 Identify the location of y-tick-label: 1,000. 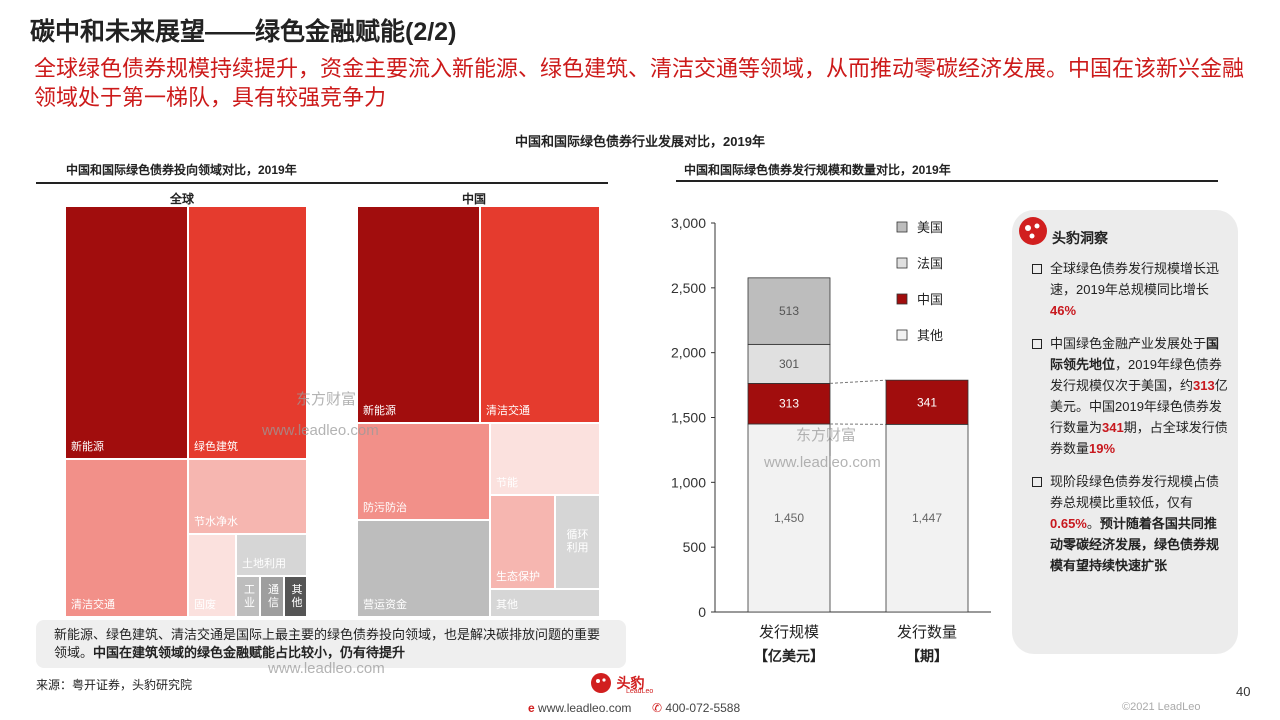
(688, 482).